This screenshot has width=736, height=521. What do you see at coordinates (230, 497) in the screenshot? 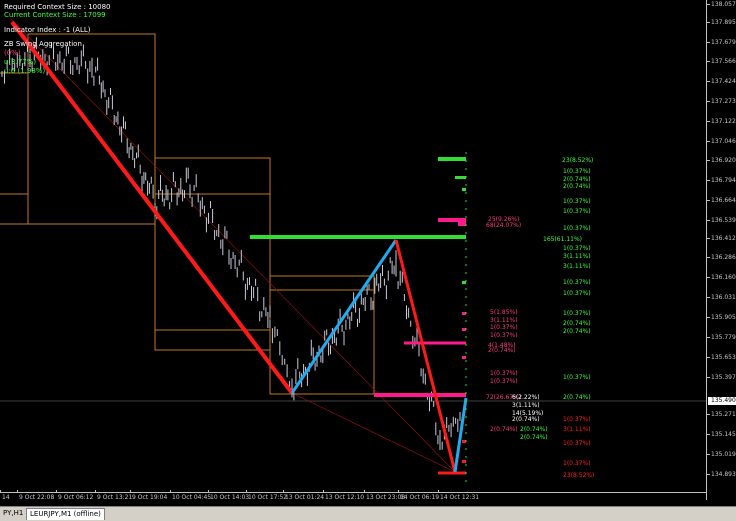
I see `time-label: 10 Oct 14:03` at bounding box center [230, 497].